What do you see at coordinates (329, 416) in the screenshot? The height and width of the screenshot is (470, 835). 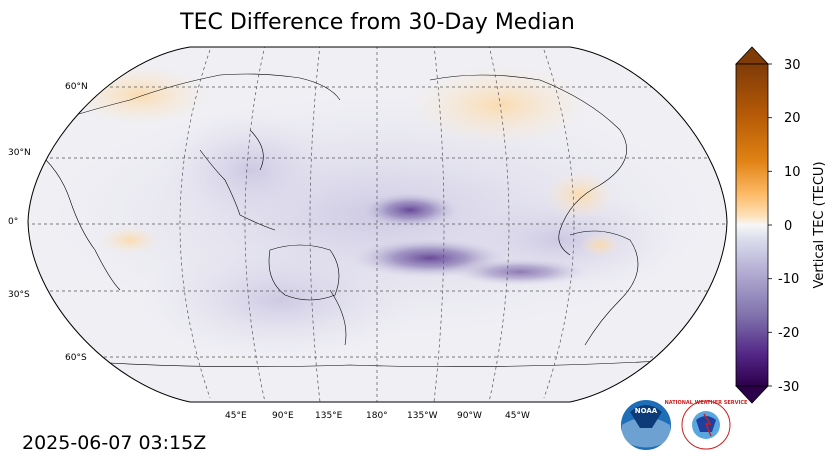 I see `lon-label-135e: 135°E` at bounding box center [329, 416].